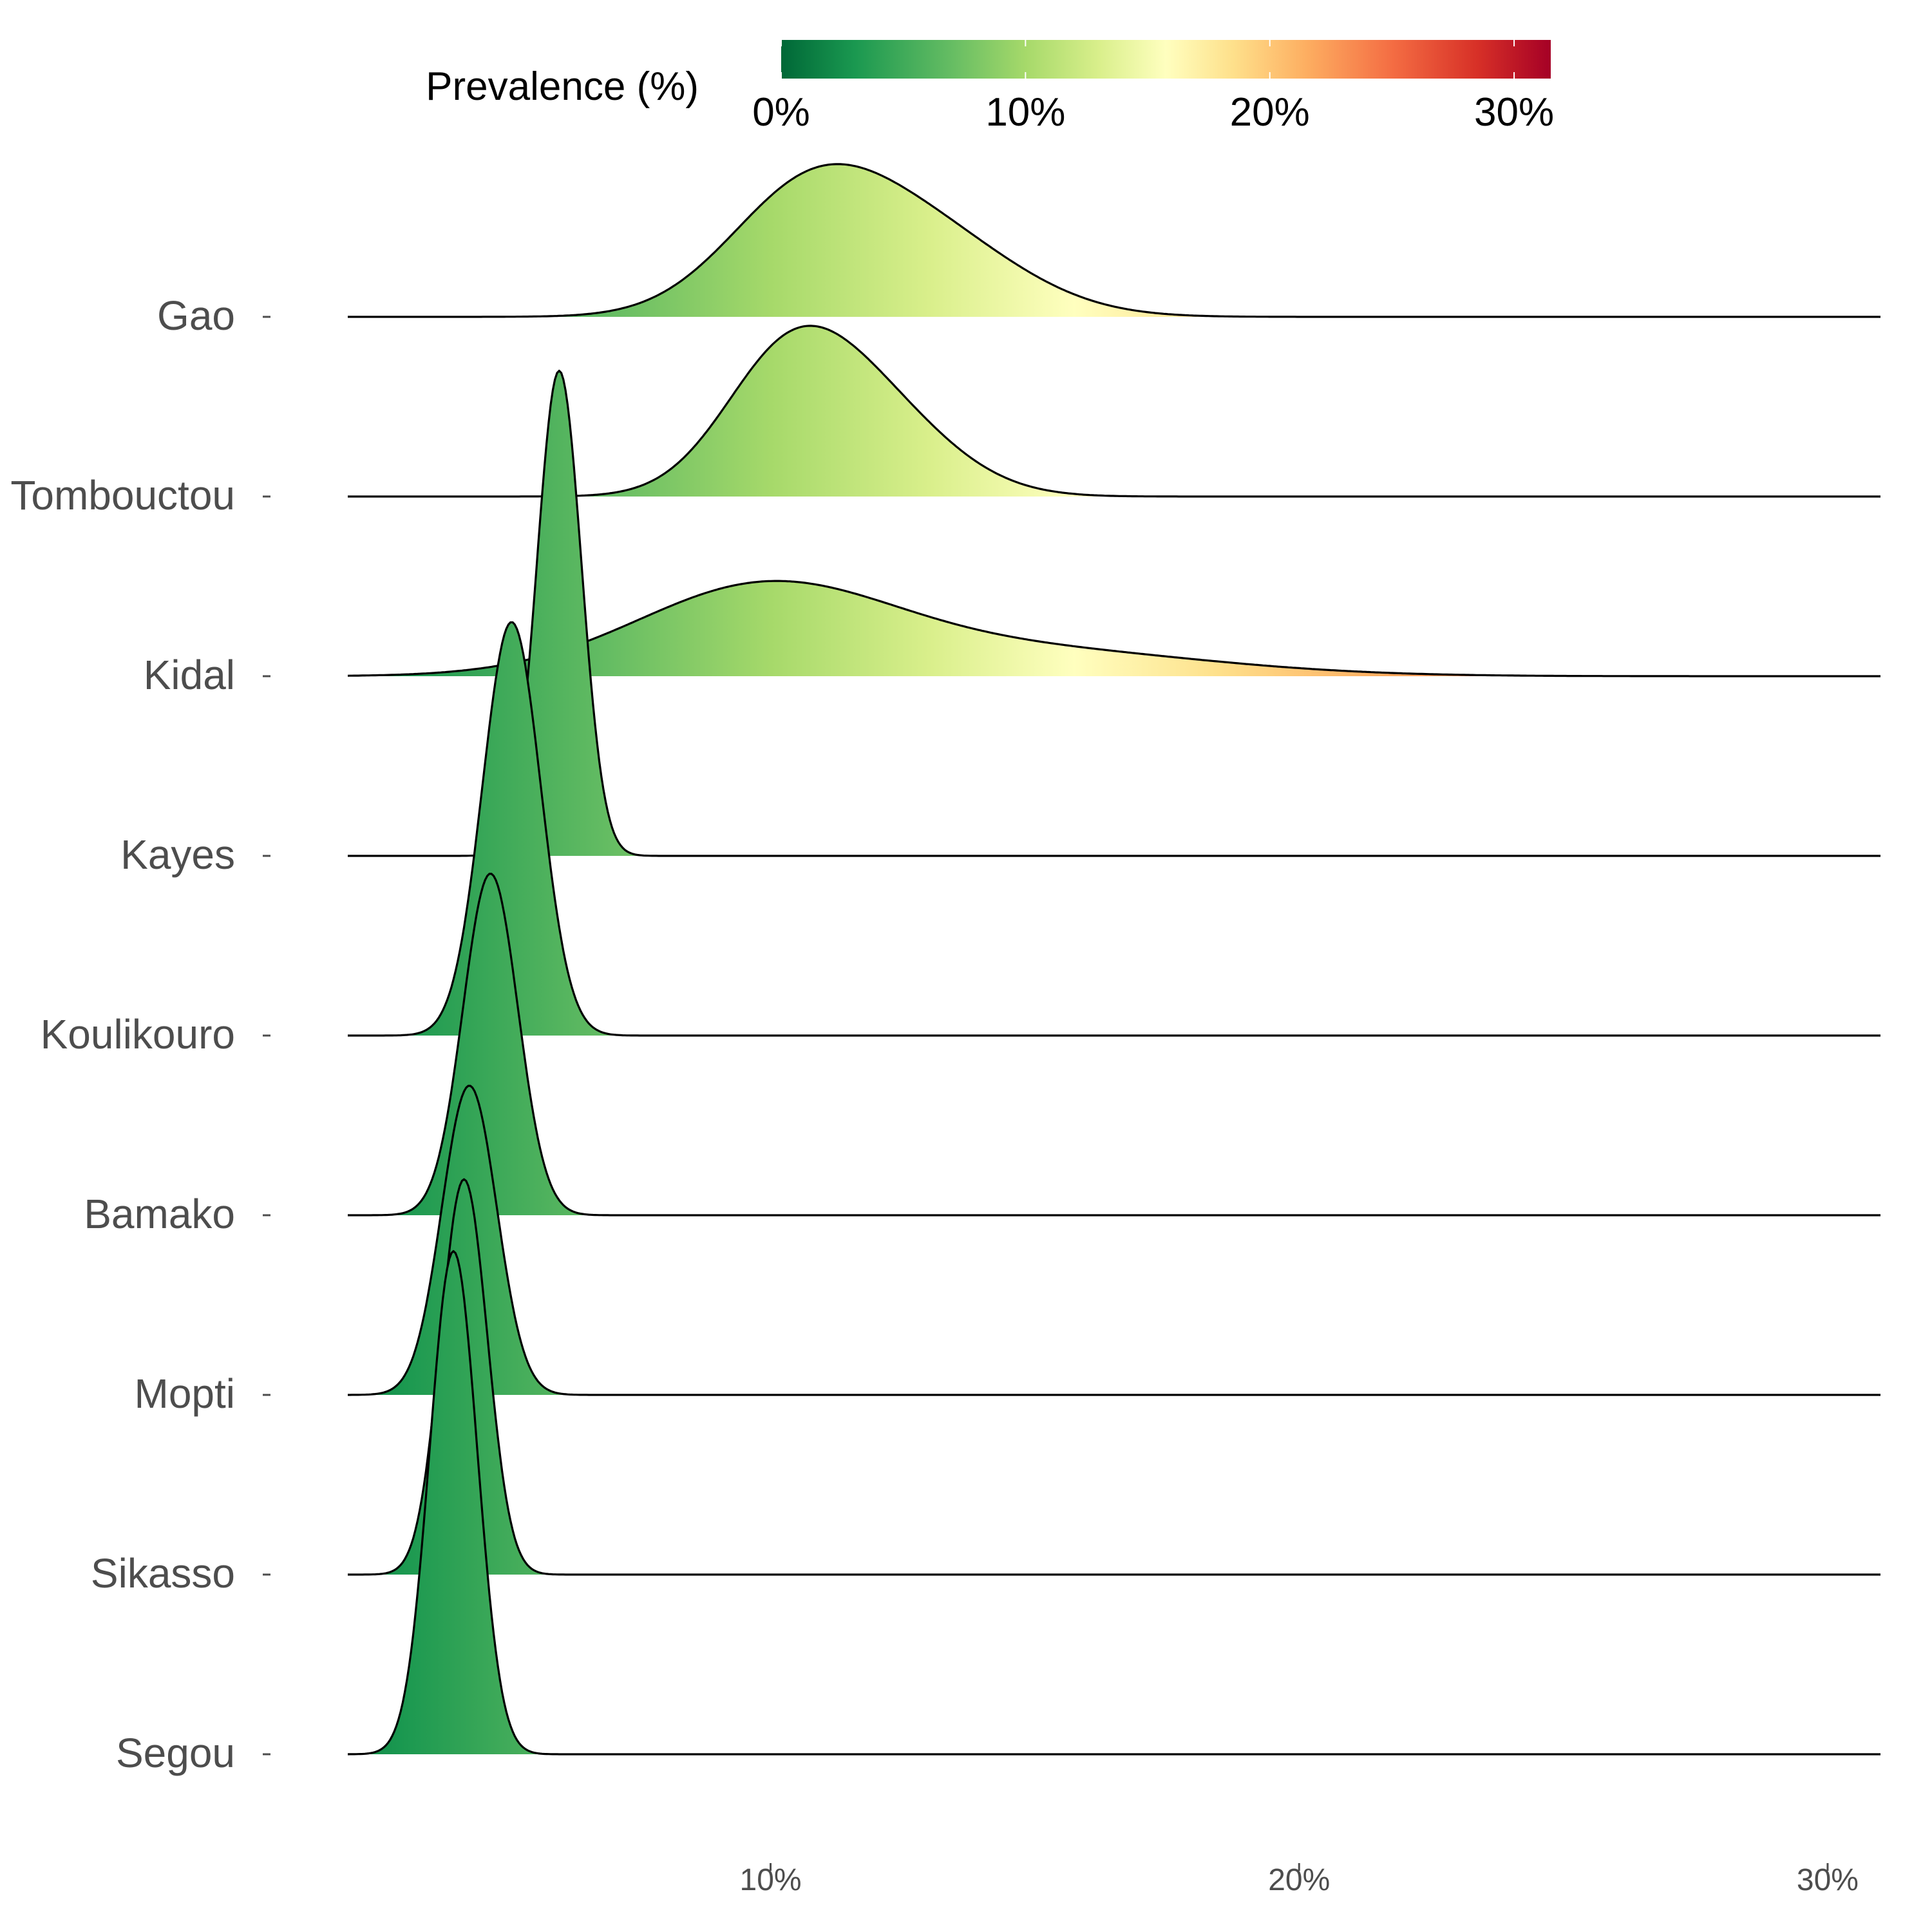 The image size is (1932, 1932). I want to click on color-legend: Prevalence (%) 0% 10% 20% 30%, so click(990, 87).